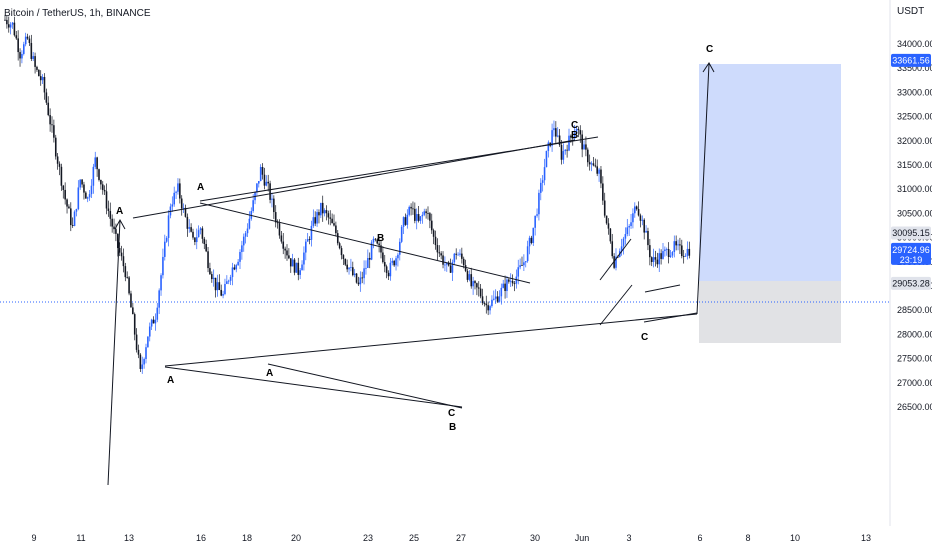 The image size is (932, 550). What do you see at coordinates (914, 407) in the screenshot?
I see `price-tick-15: 26500.00` at bounding box center [914, 407].